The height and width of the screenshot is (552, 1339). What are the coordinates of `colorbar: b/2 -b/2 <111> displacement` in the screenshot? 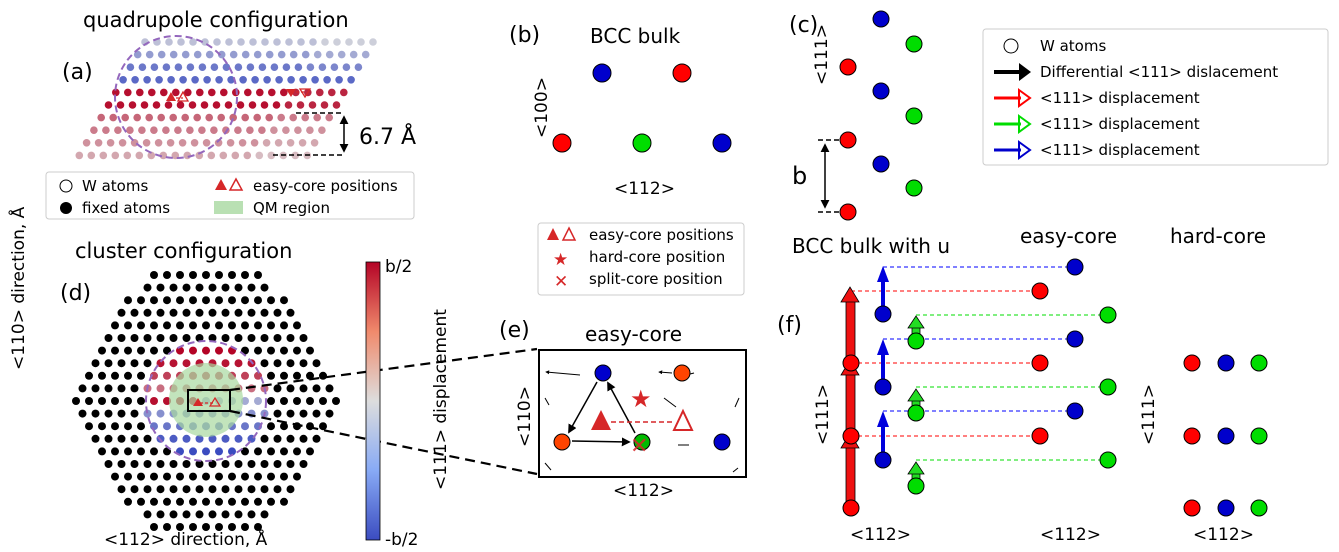 It's located at (408, 403).